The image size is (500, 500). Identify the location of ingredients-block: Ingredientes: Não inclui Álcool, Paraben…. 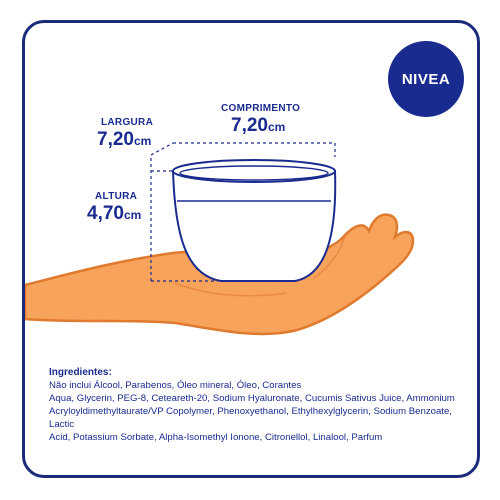
(254, 405).